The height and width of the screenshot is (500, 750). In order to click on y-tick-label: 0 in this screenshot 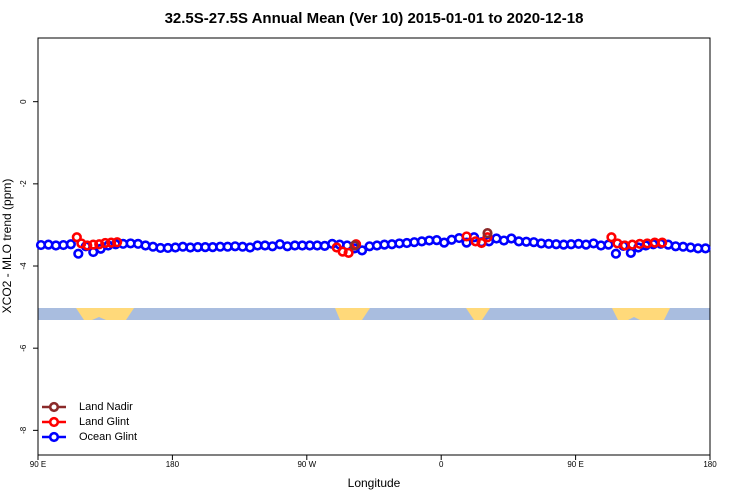, I will do `click(23, 101)`.